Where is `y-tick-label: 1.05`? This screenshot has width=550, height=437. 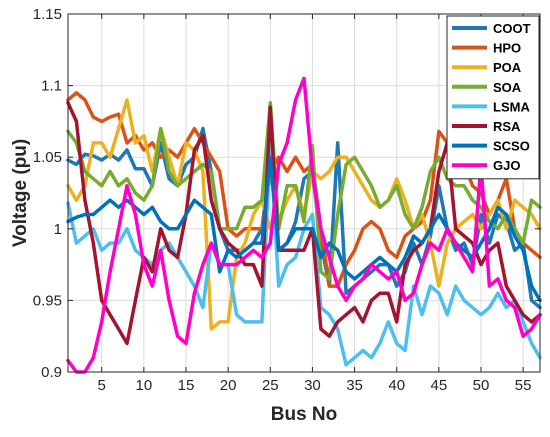
y-tick-label: 1.05 is located at coordinates (47, 157).